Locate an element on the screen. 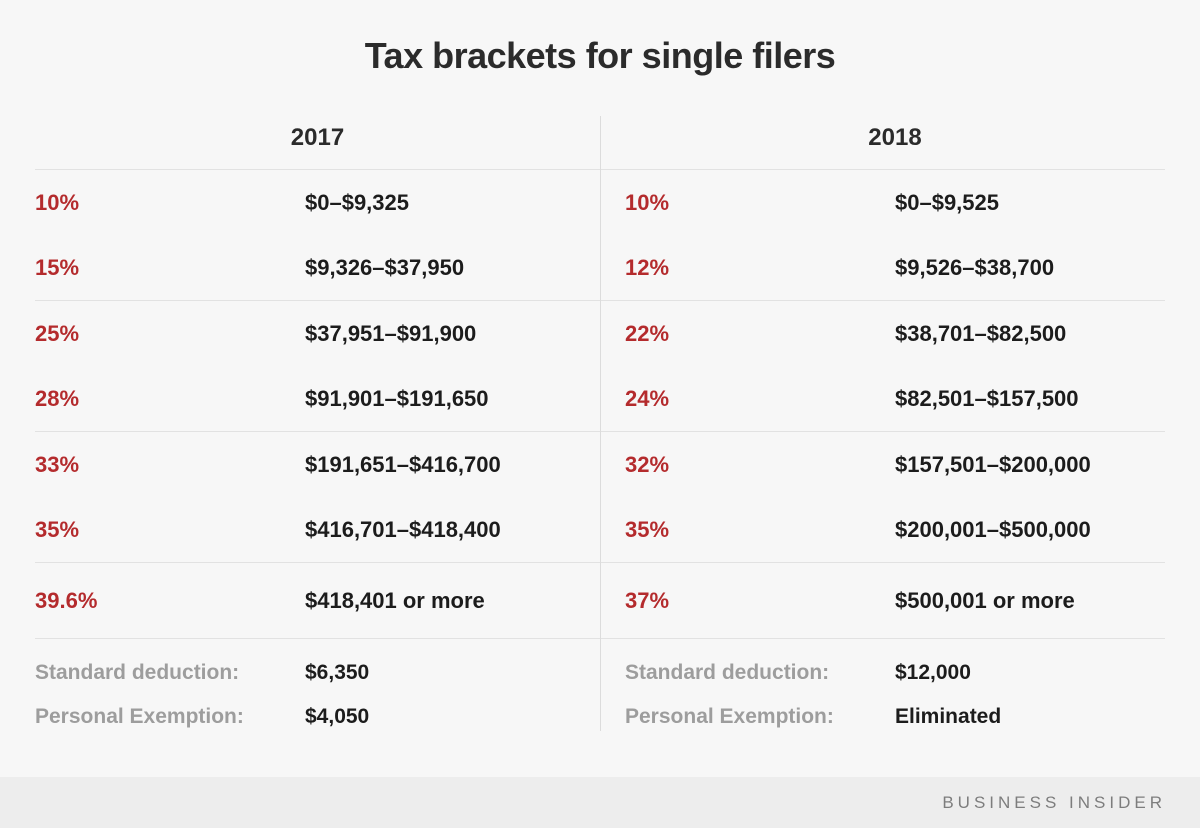 This screenshot has height=828, width=1200. bracket-group: 10% $0–$9,325 15% $9,326–$37,950 is located at coordinates (317, 234).